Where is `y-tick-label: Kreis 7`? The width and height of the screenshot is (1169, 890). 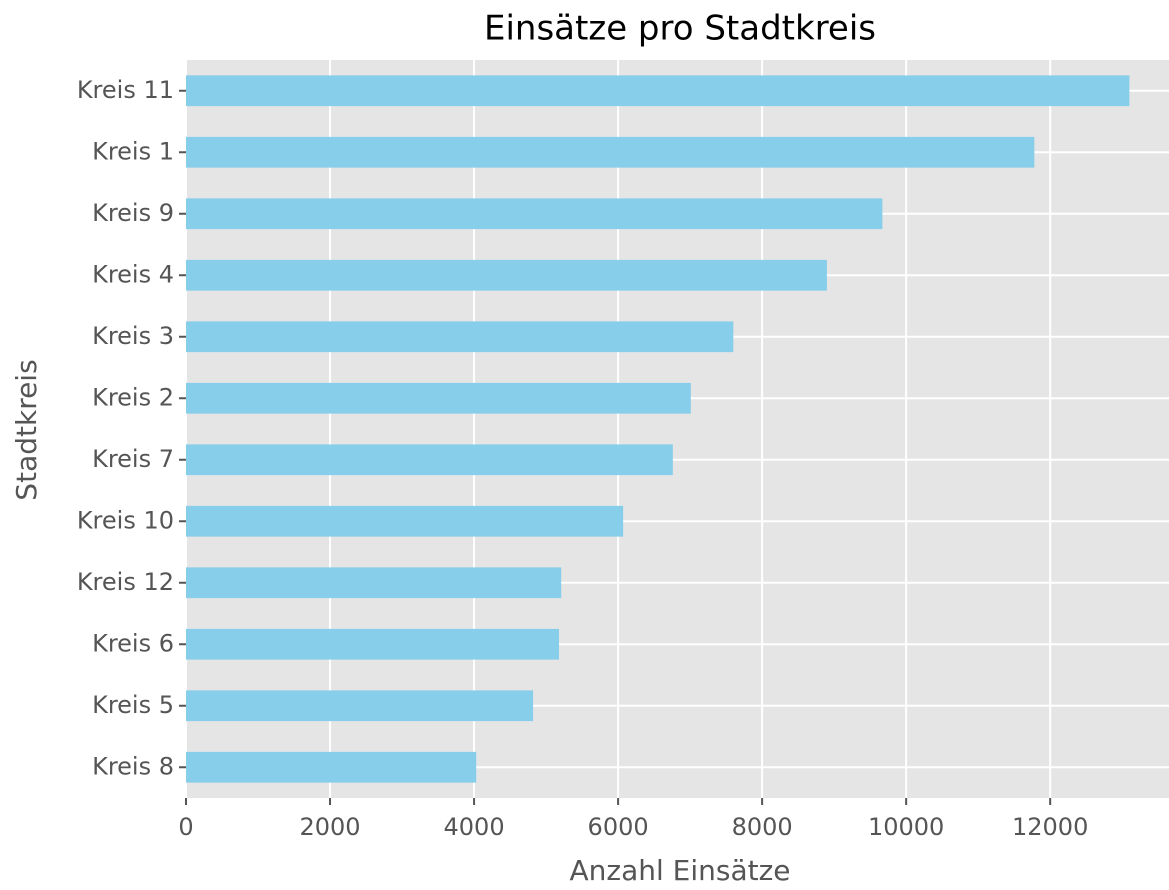
y-tick-label: Kreis 7 is located at coordinates (133, 459).